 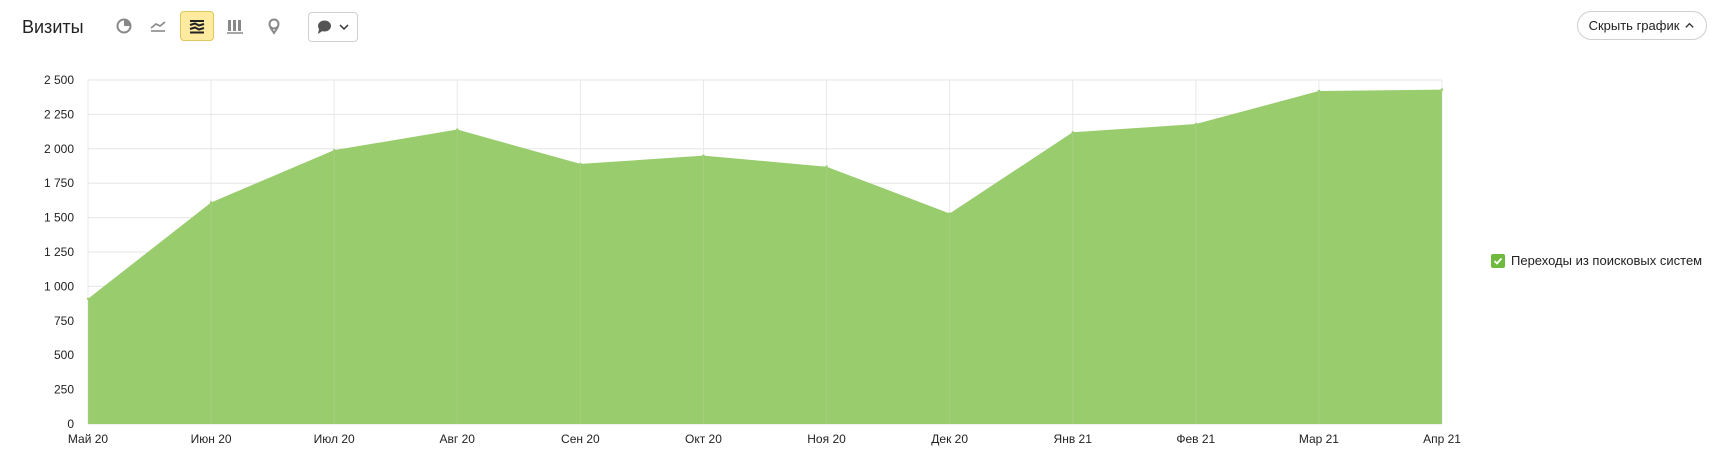 I want to click on map-button, so click(x=274, y=26).